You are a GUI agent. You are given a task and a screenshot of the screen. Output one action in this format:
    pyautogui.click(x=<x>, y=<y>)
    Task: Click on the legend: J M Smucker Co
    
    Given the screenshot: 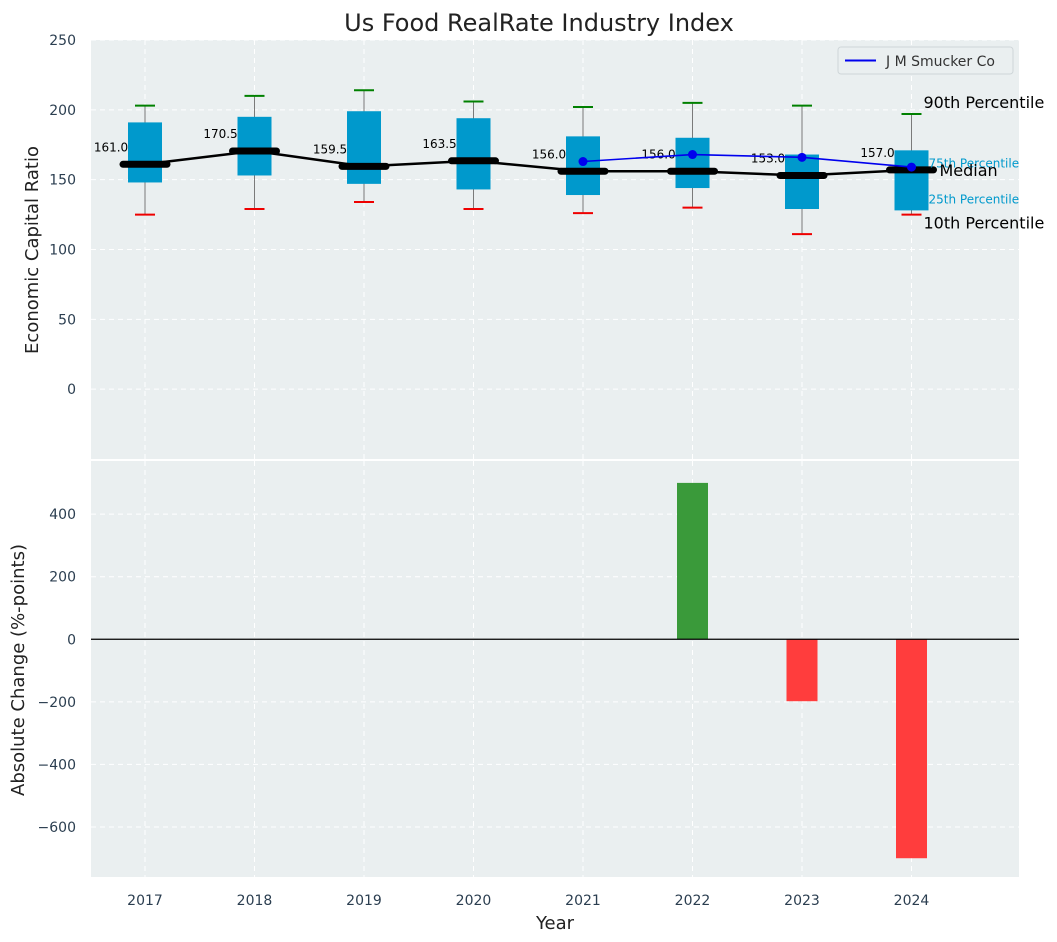 What is the action you would take?
    pyautogui.click(x=925, y=60)
    